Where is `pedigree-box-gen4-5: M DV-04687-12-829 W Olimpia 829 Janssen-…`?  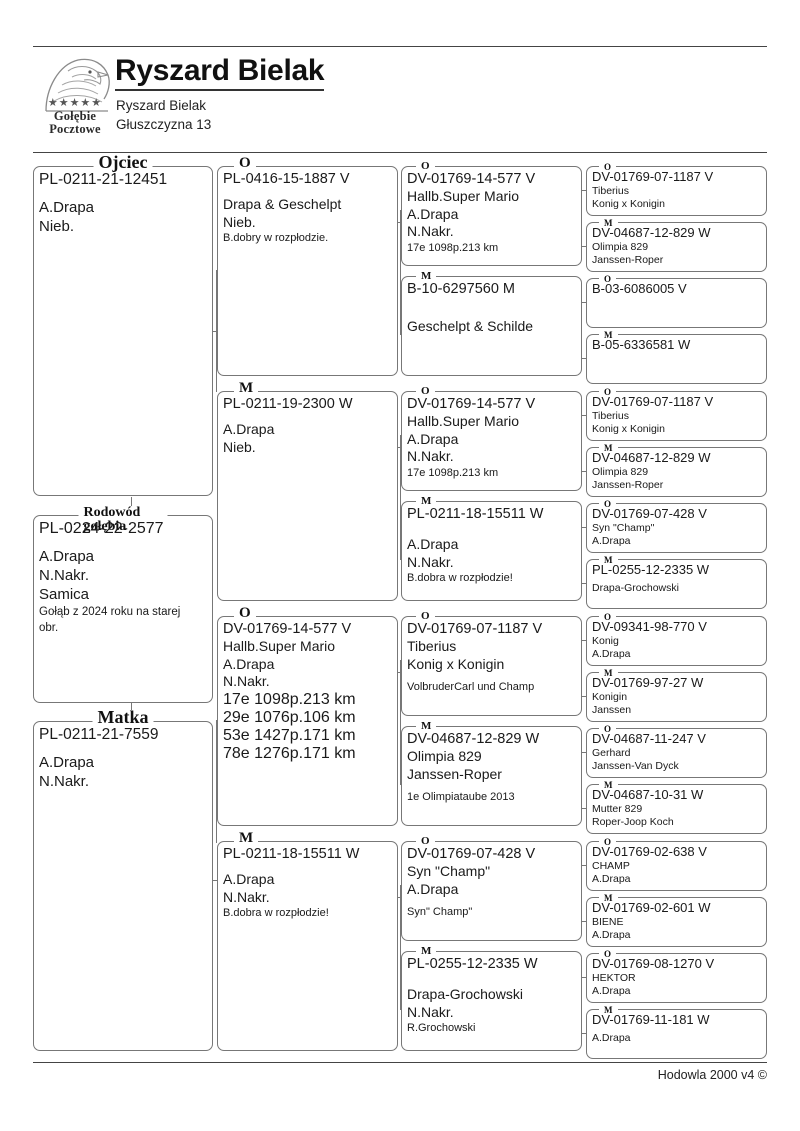 pedigree-box-gen4-5: M DV-04687-12-829 W Olimpia 829 Janssen-… is located at coordinates (676, 469).